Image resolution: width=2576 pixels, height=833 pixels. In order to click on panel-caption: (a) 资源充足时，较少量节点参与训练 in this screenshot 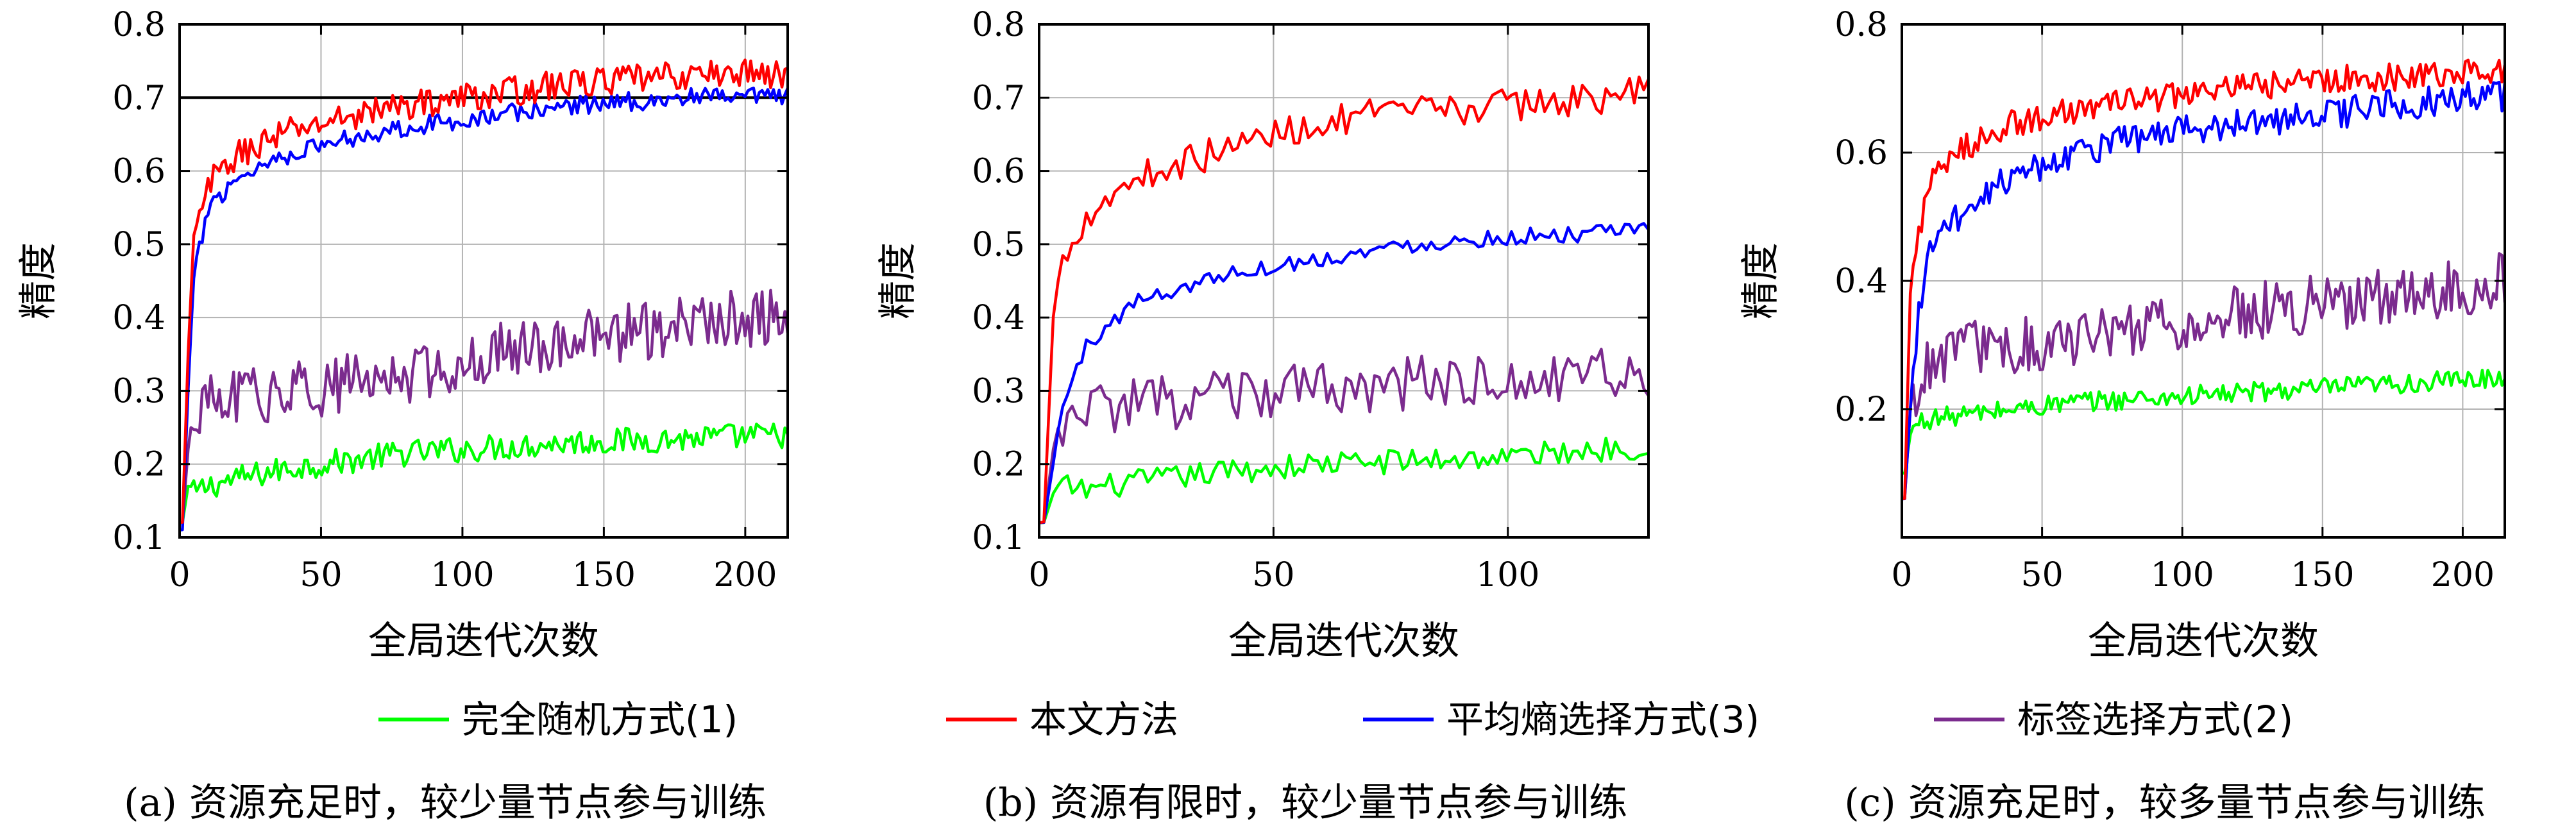, I will do `click(445, 802)`.